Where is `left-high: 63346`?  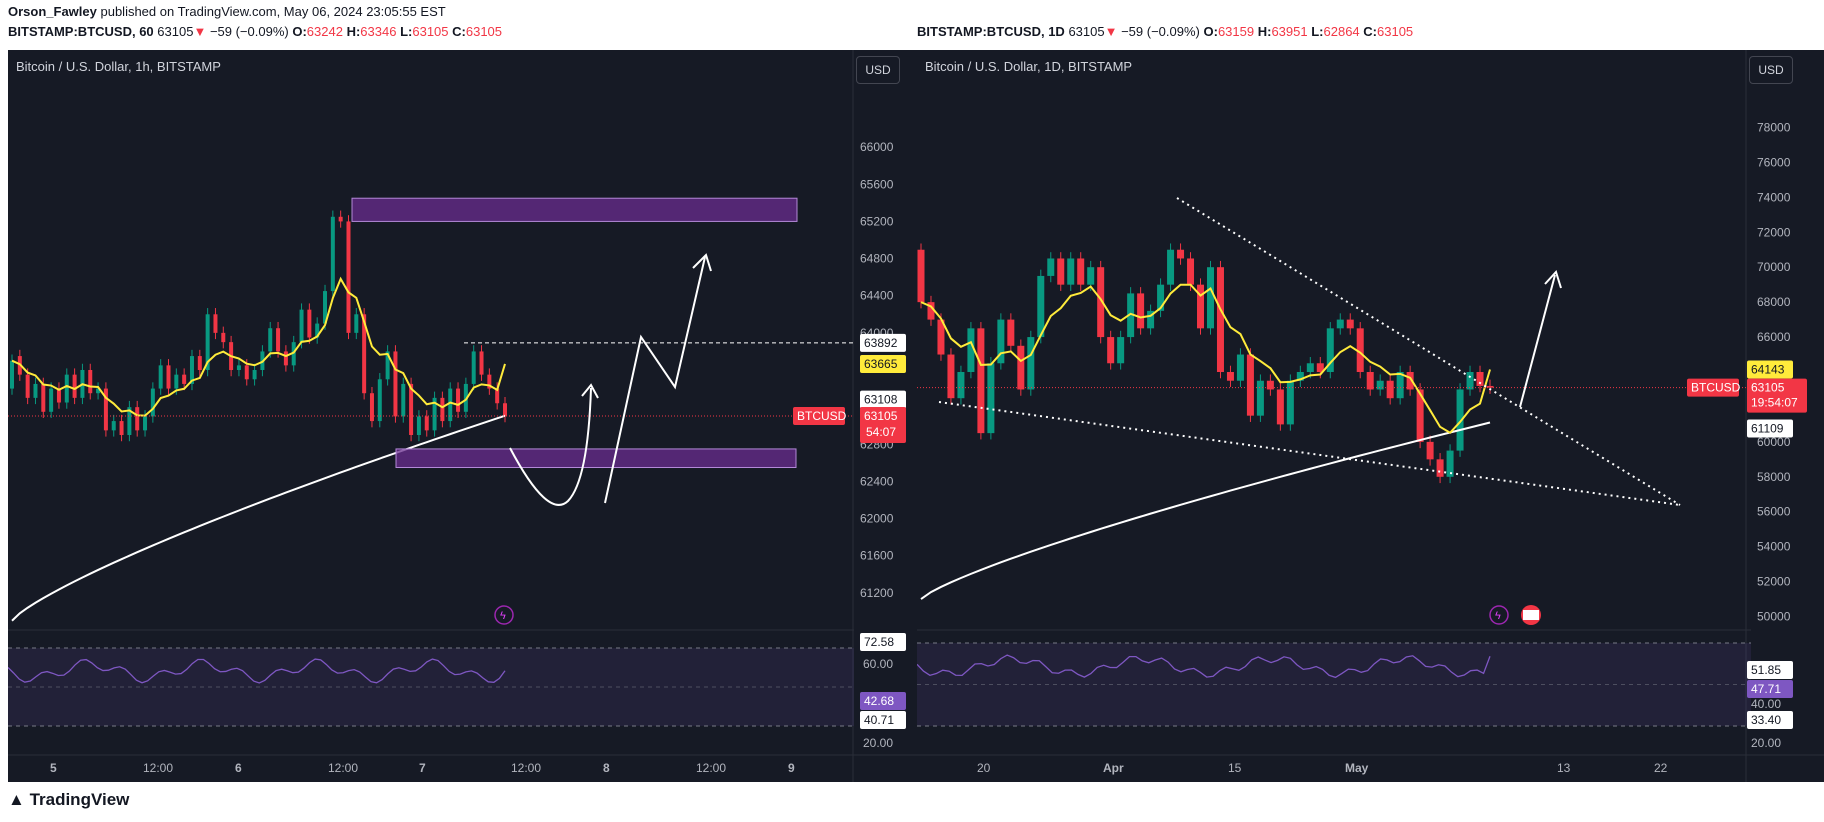 left-high: 63346 is located at coordinates (378, 31).